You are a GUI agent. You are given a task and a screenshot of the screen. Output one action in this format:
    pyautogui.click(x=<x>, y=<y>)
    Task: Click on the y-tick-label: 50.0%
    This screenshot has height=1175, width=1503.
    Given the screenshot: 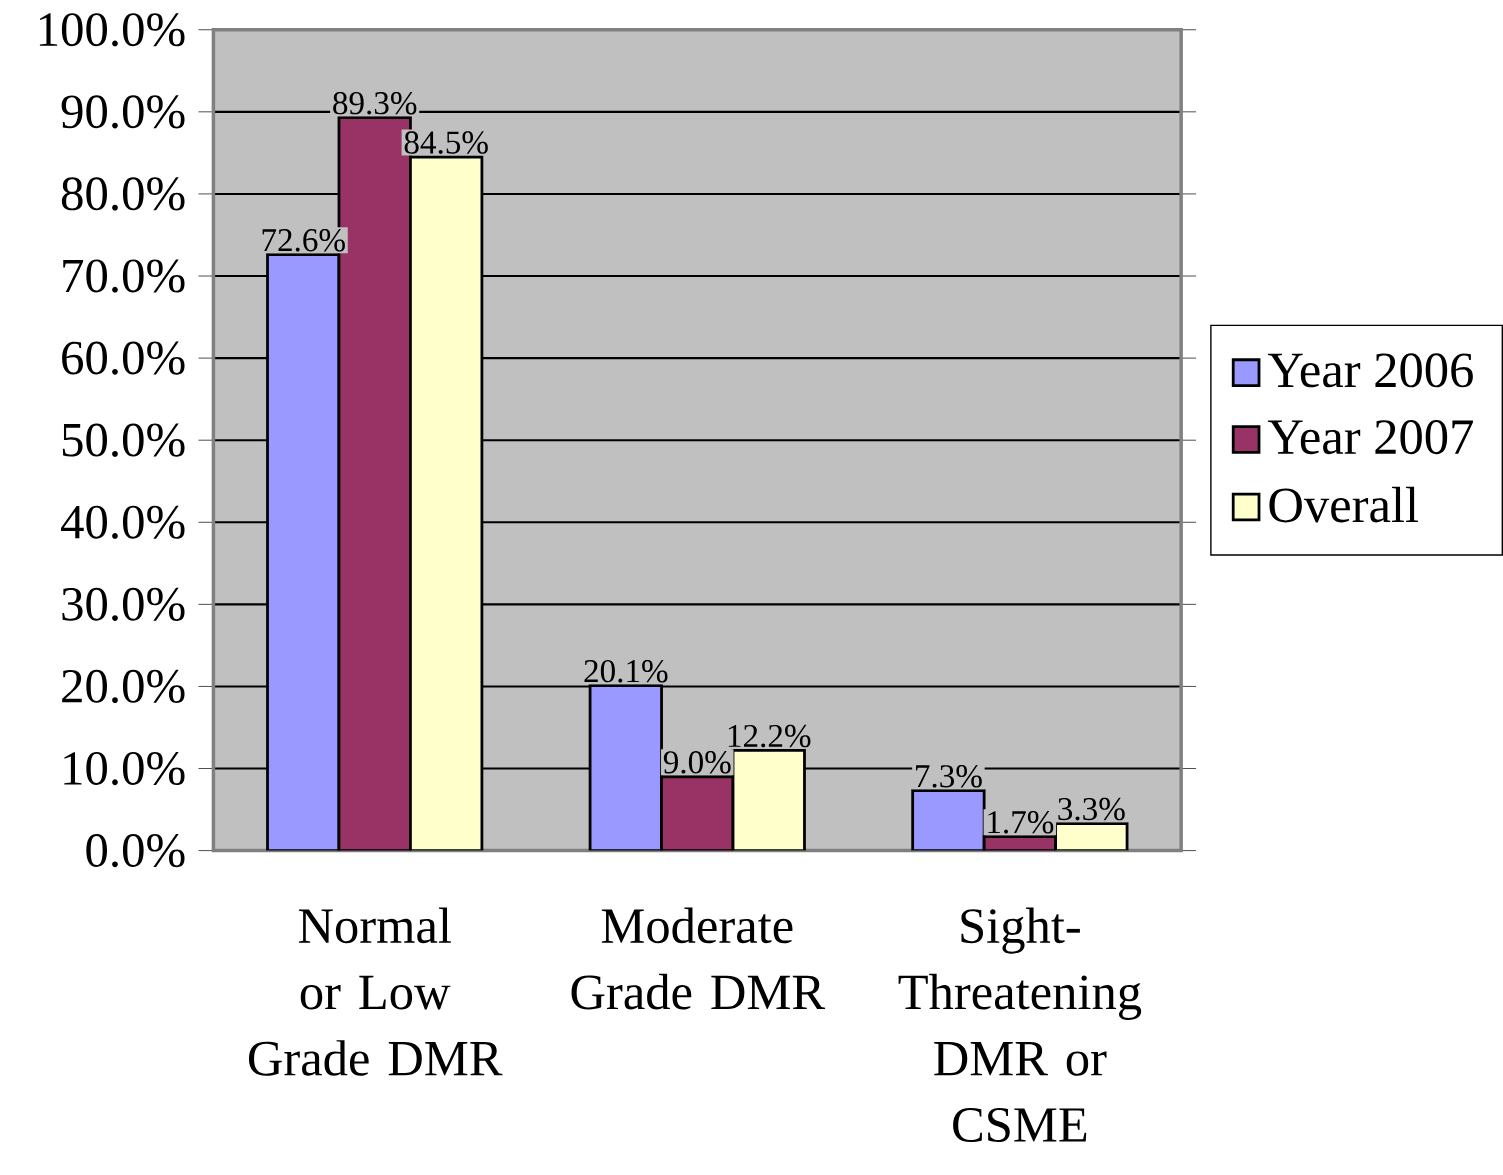 What is the action you would take?
    pyautogui.click(x=123, y=440)
    